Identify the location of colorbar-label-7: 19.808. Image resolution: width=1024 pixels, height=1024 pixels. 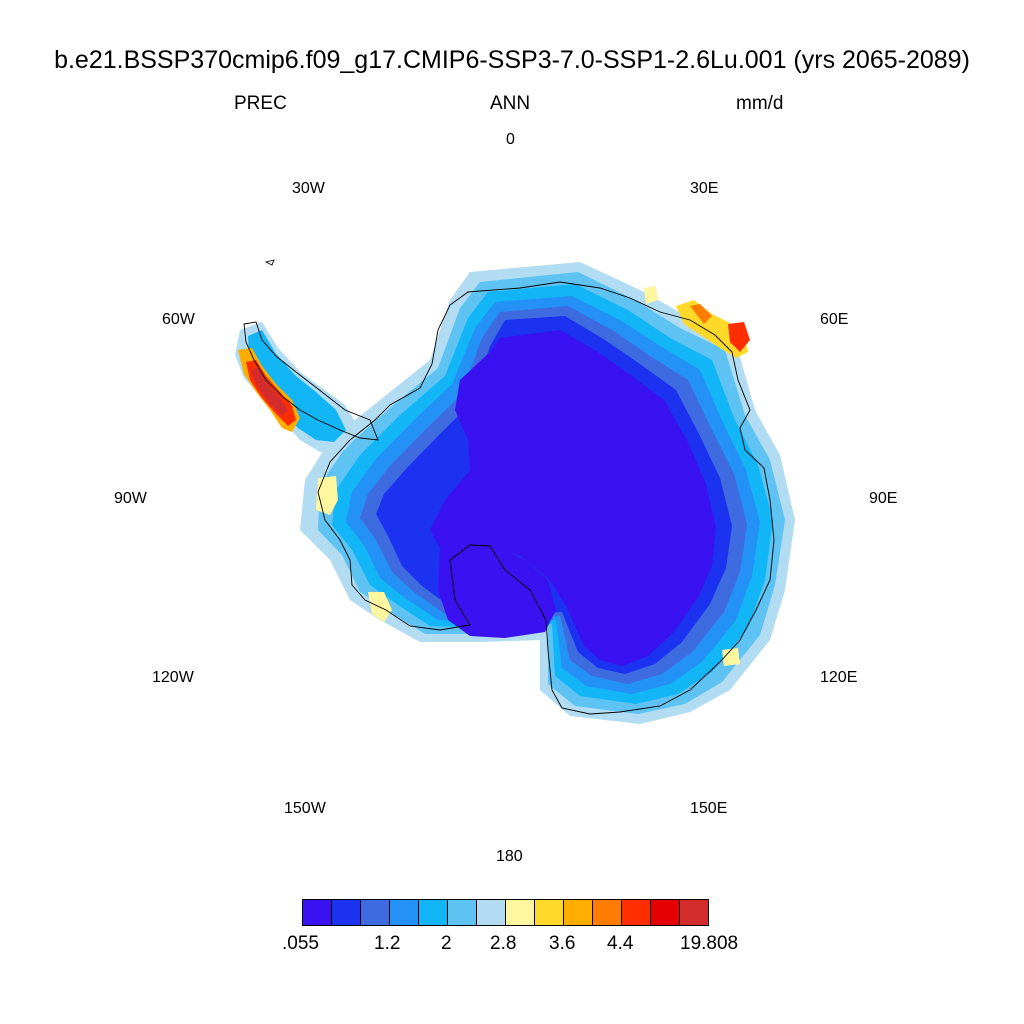
(709, 943).